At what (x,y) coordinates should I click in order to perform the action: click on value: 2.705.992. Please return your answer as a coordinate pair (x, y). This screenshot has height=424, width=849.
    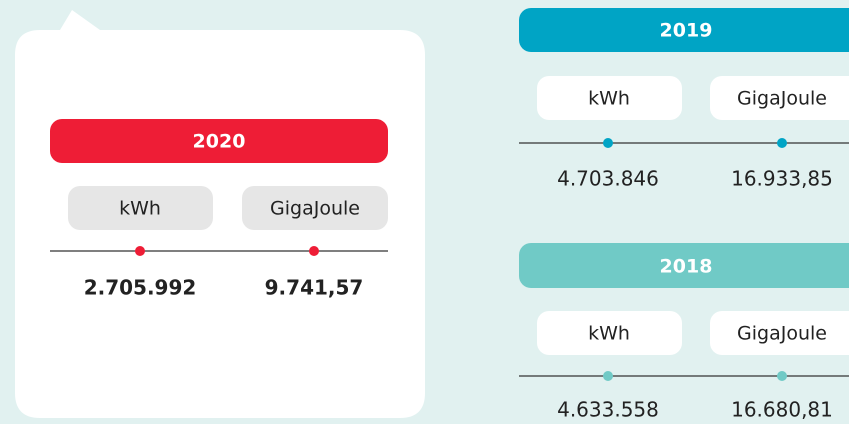
    Looking at the image, I should click on (140, 288).